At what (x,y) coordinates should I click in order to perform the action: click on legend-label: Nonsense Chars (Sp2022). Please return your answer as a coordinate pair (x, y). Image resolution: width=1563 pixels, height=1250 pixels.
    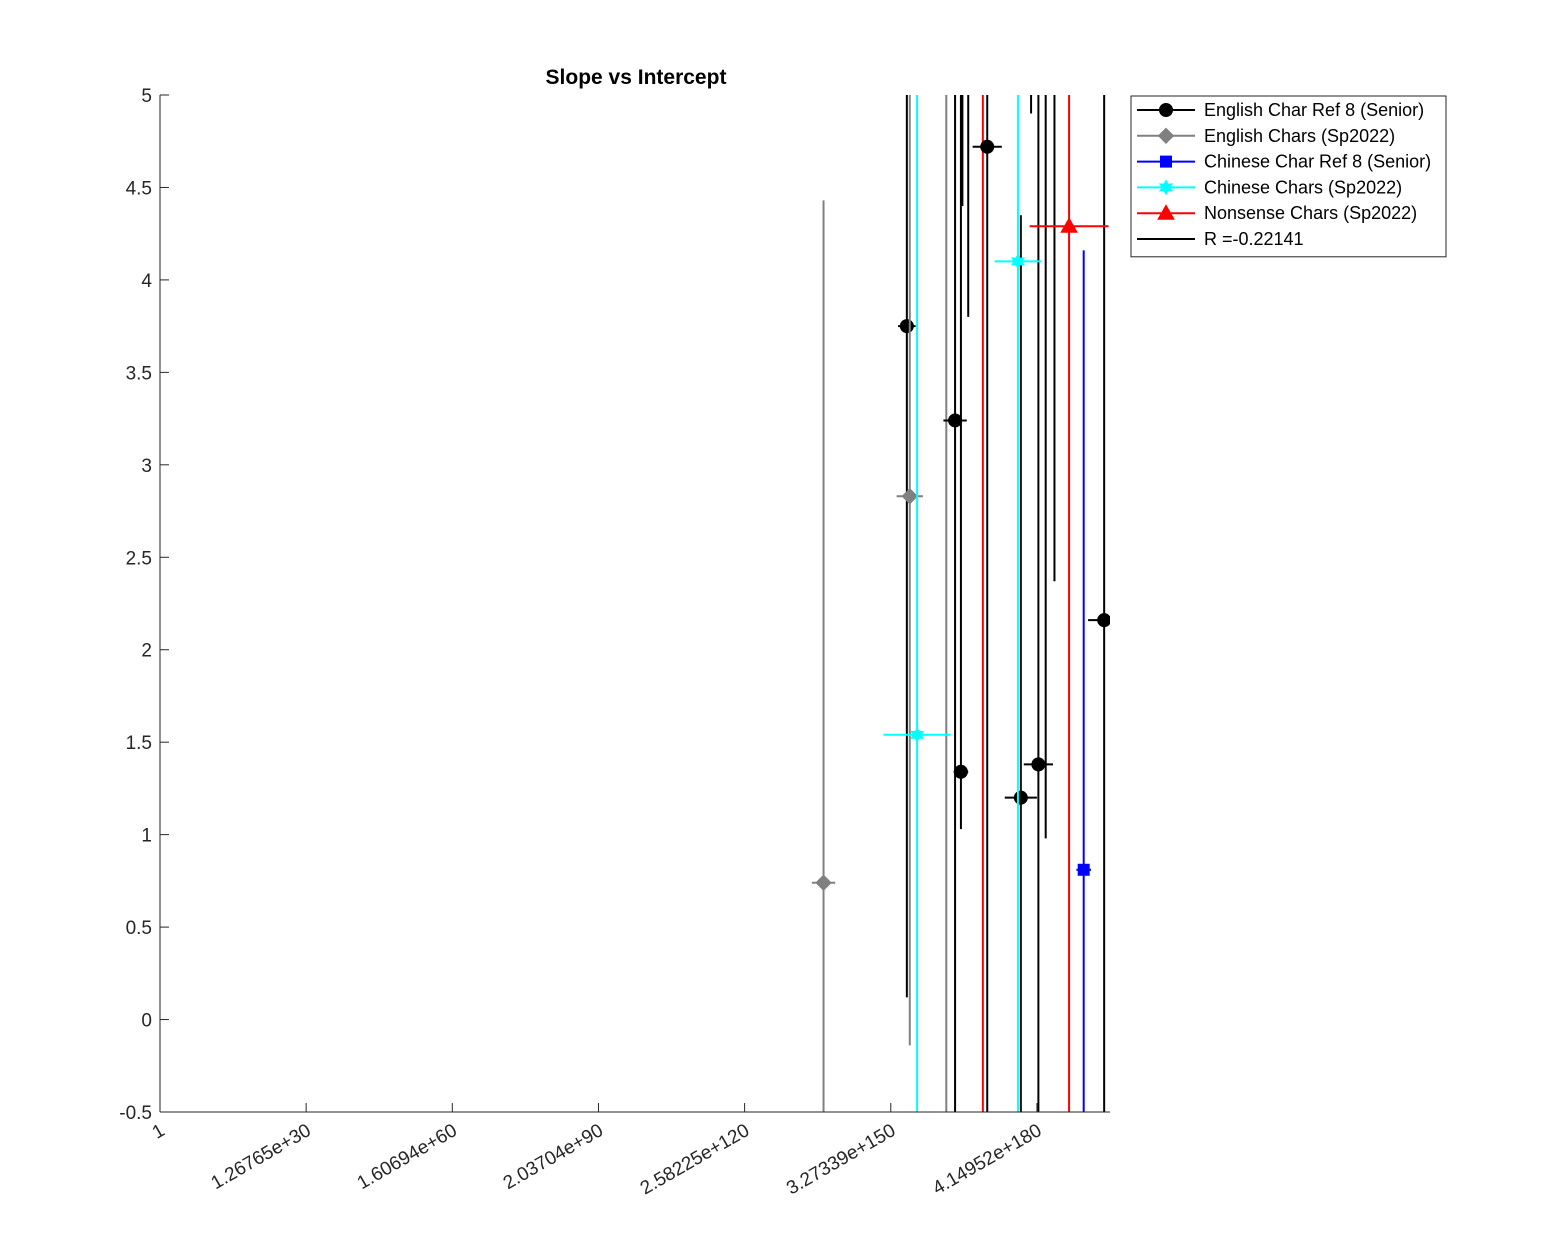
    Looking at the image, I should click on (1310, 213).